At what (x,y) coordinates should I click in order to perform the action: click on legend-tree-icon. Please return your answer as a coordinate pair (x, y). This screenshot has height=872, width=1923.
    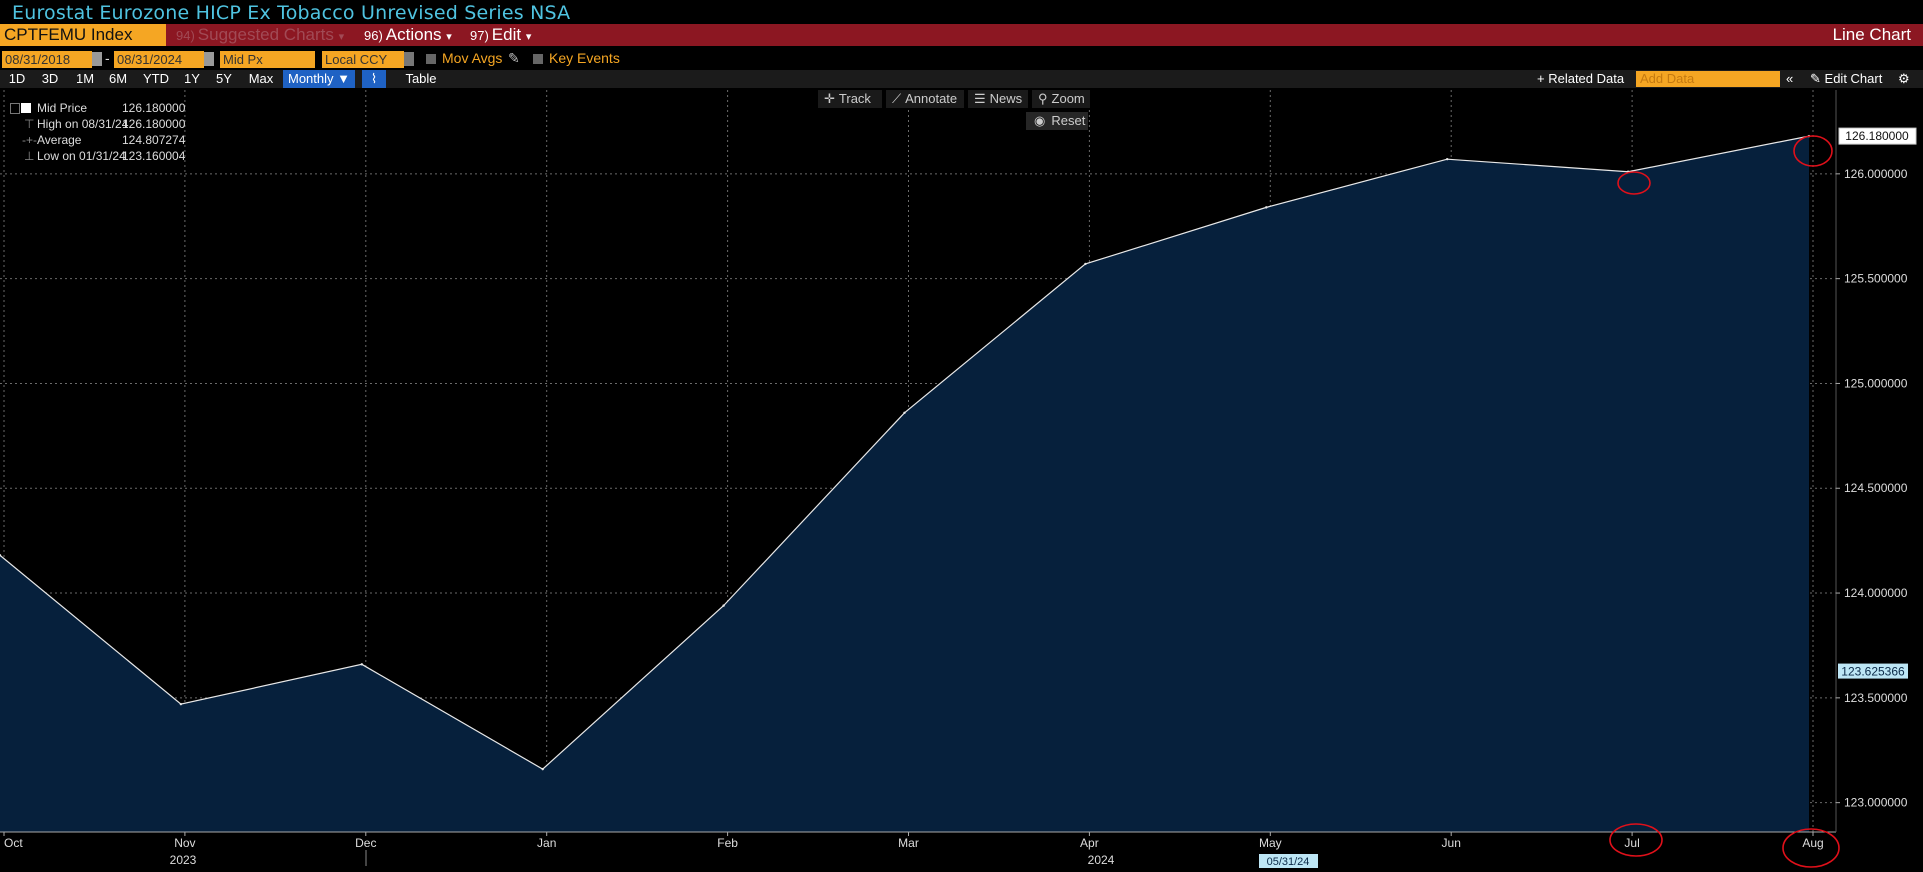
    Looking at the image, I should click on (15, 108).